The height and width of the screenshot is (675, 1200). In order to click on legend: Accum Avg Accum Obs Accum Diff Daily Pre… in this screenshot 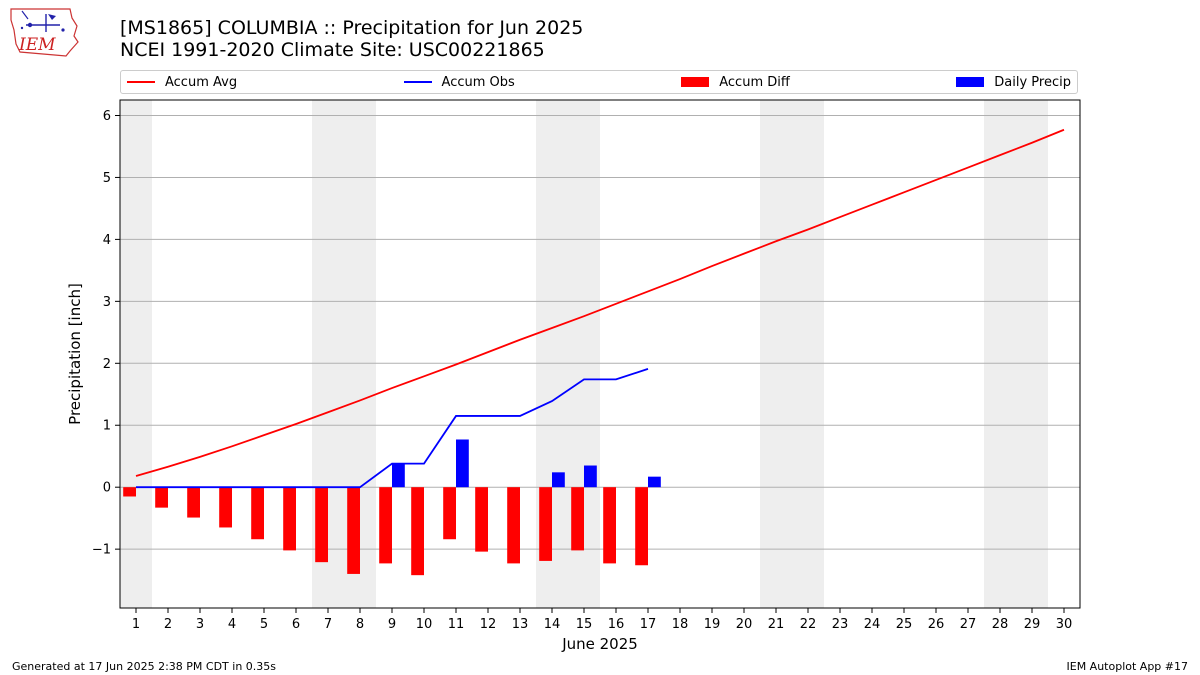, I will do `click(599, 82)`.